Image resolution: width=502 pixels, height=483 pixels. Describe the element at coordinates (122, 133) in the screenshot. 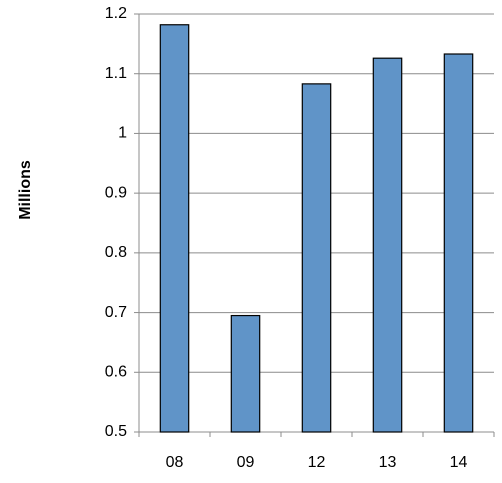

I see `y-tick-label: 1` at that location.